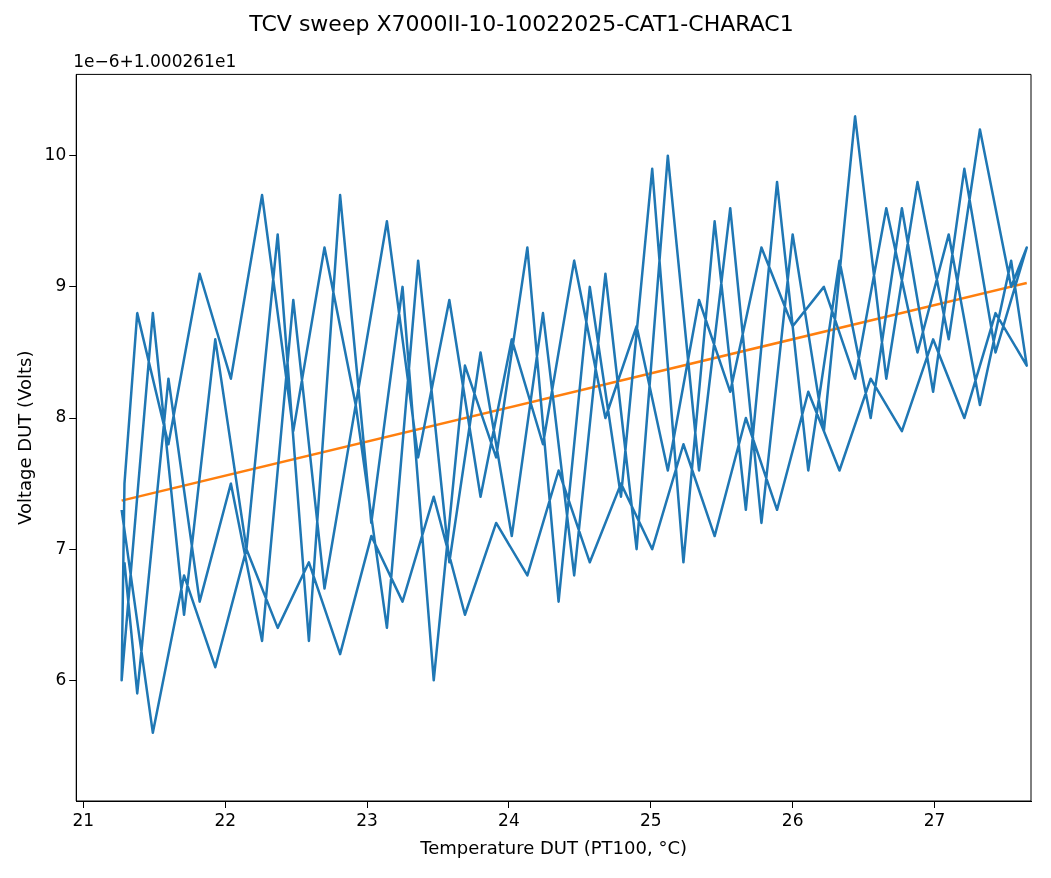 The width and height of the screenshot is (1051, 878). Describe the element at coordinates (792, 819) in the screenshot. I see `x-tick-label: 26` at that location.